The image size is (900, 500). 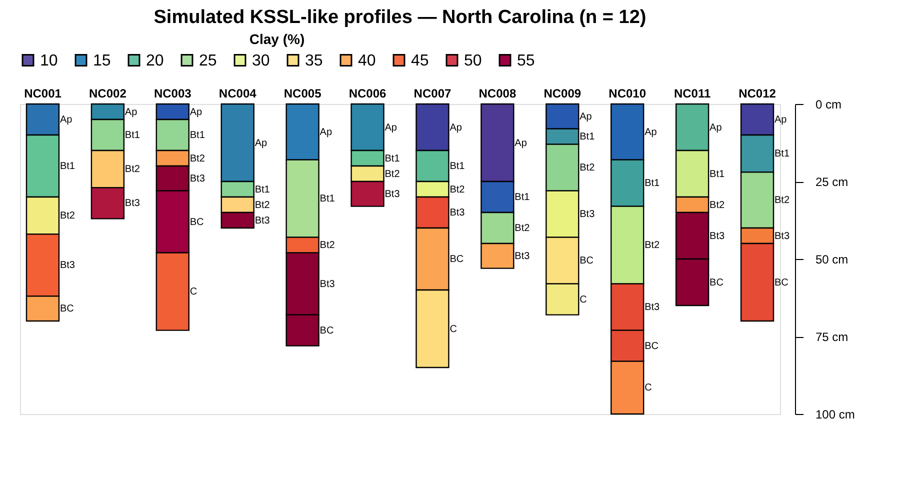 What do you see at coordinates (563, 93) in the screenshot?
I see `x-tick-label: NC009` at bounding box center [563, 93].